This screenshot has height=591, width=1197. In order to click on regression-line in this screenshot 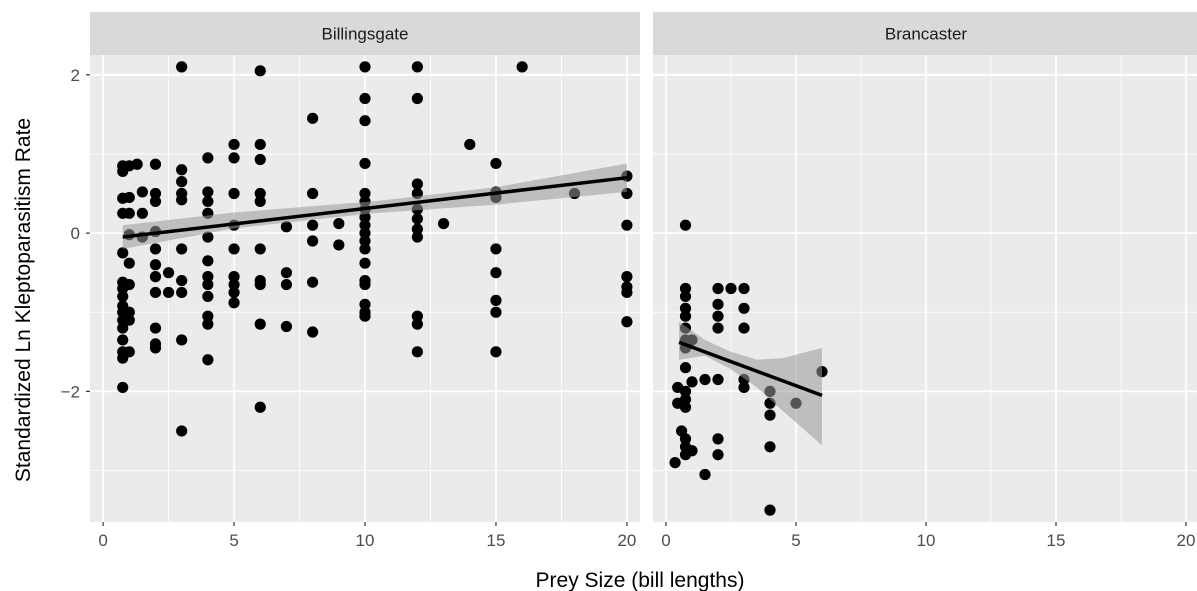, I will do `click(375, 207)`.